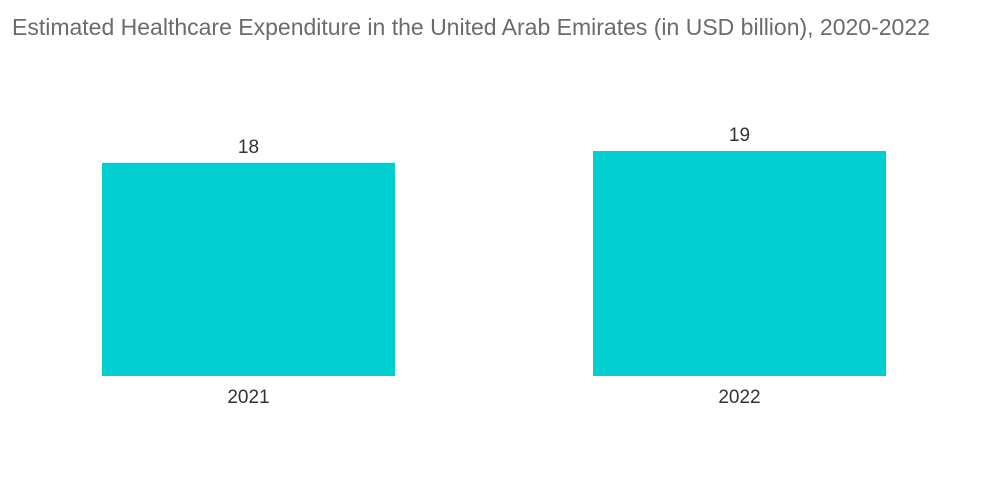 The width and height of the screenshot is (1000, 504). Describe the element at coordinates (739, 135) in the screenshot. I see `bar-value-label-2022: 19` at that location.